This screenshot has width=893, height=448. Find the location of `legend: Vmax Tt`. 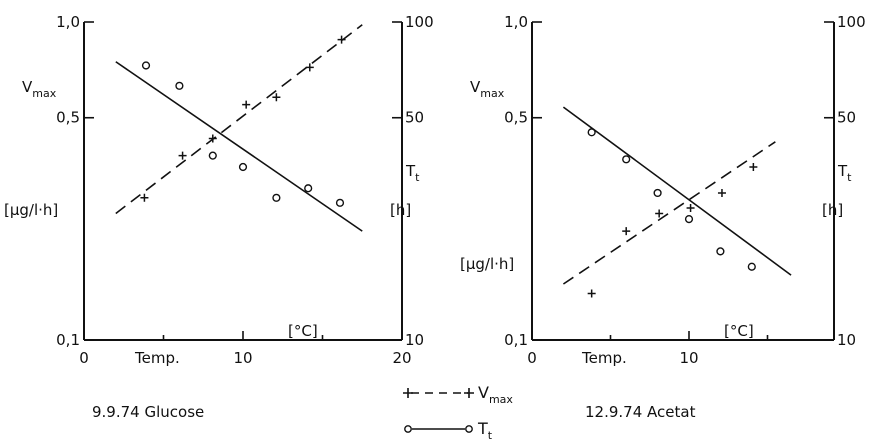

legend: Vmax Tt is located at coordinates (458, 412).